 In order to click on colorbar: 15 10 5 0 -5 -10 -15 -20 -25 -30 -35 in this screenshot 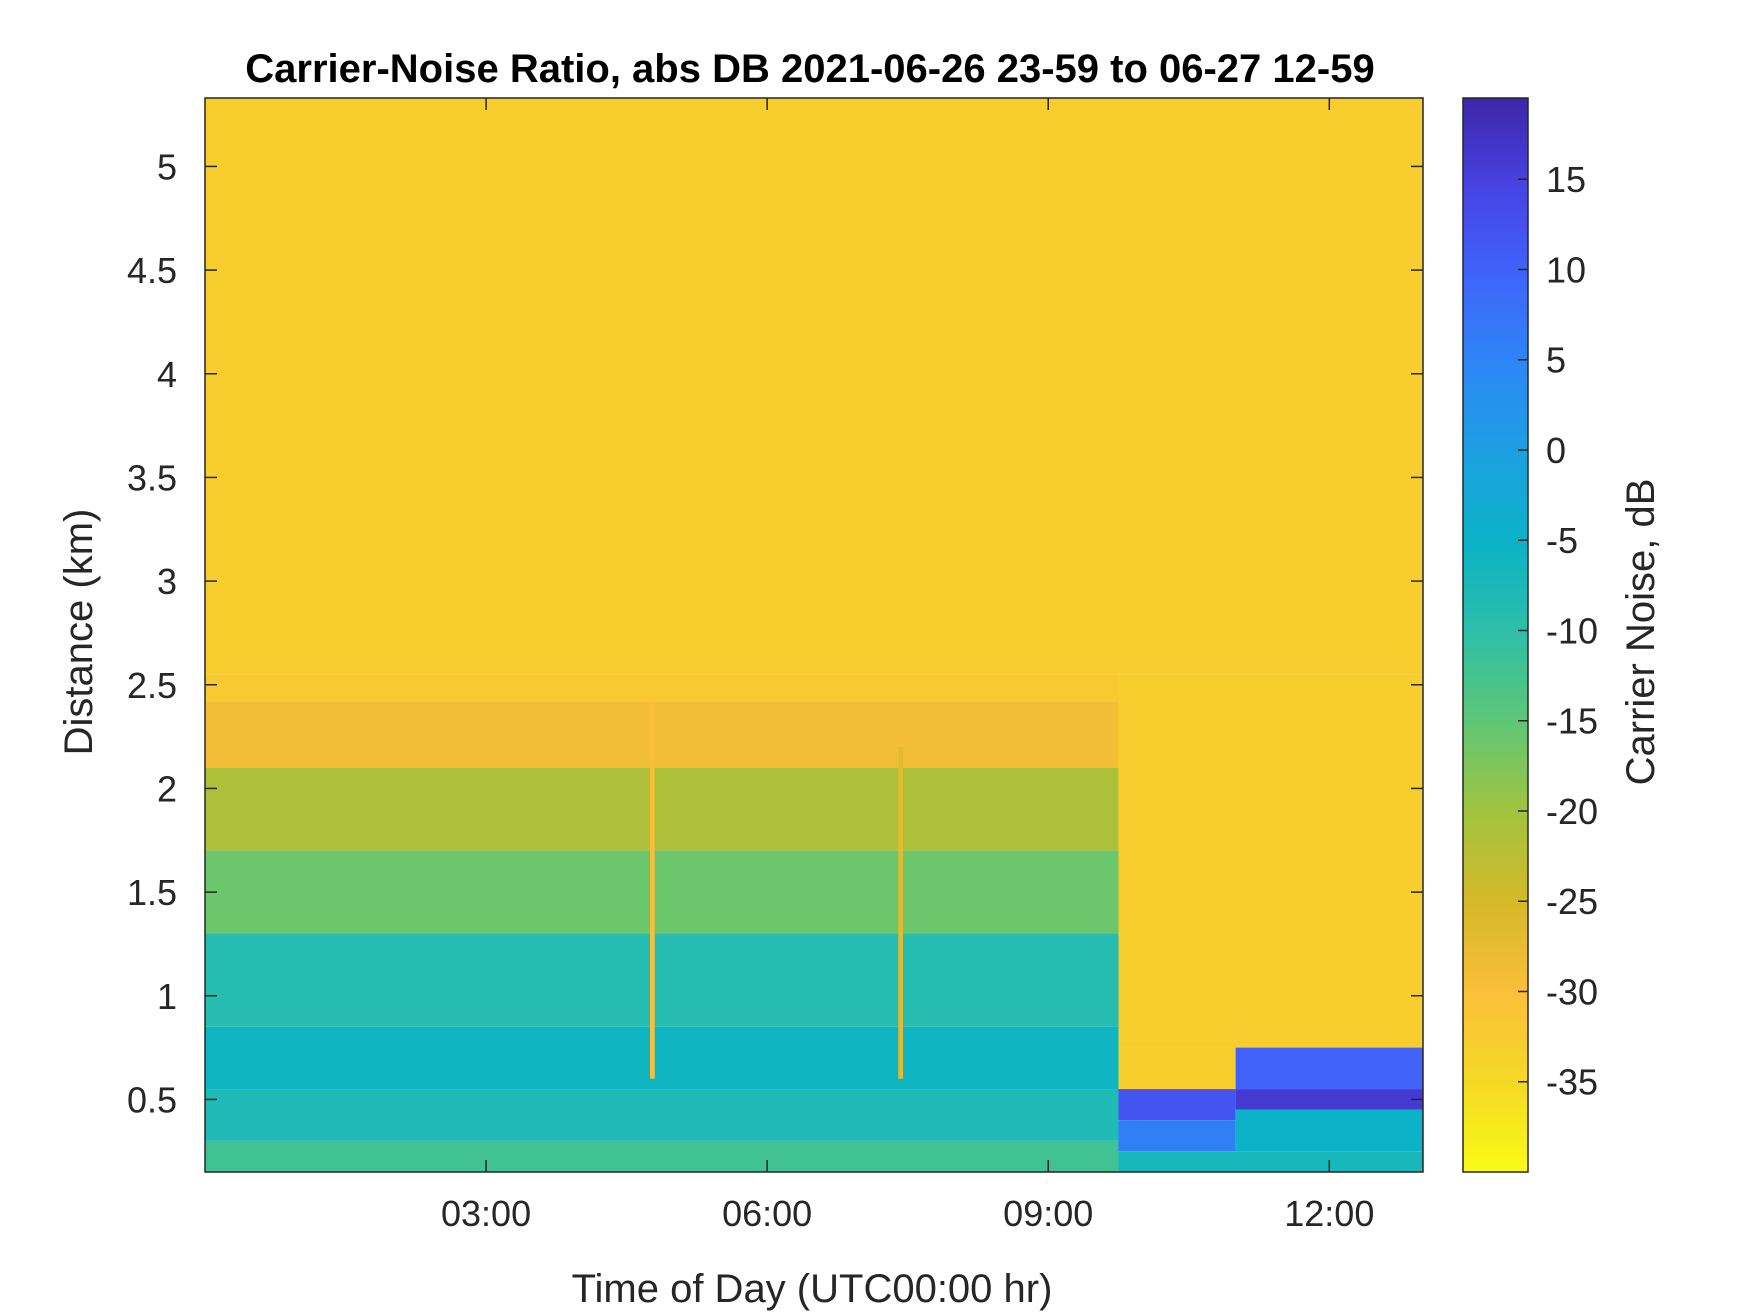, I will do `click(1530, 635)`.